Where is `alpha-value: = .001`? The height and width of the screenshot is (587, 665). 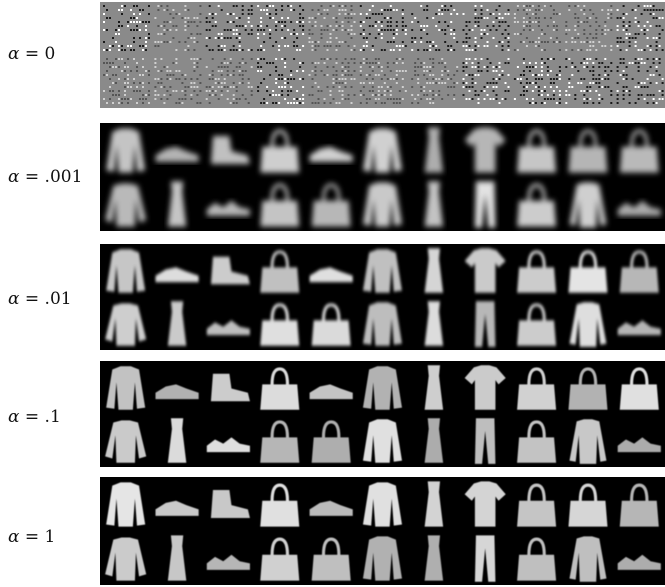
alpha-value: = .001 is located at coordinates (54, 177).